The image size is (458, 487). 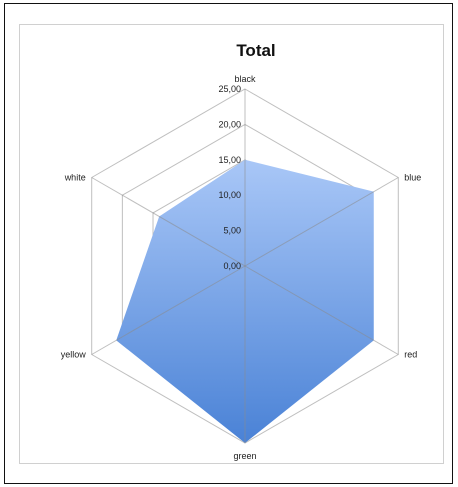 I want to click on chart-title: Total, so click(x=255, y=50).